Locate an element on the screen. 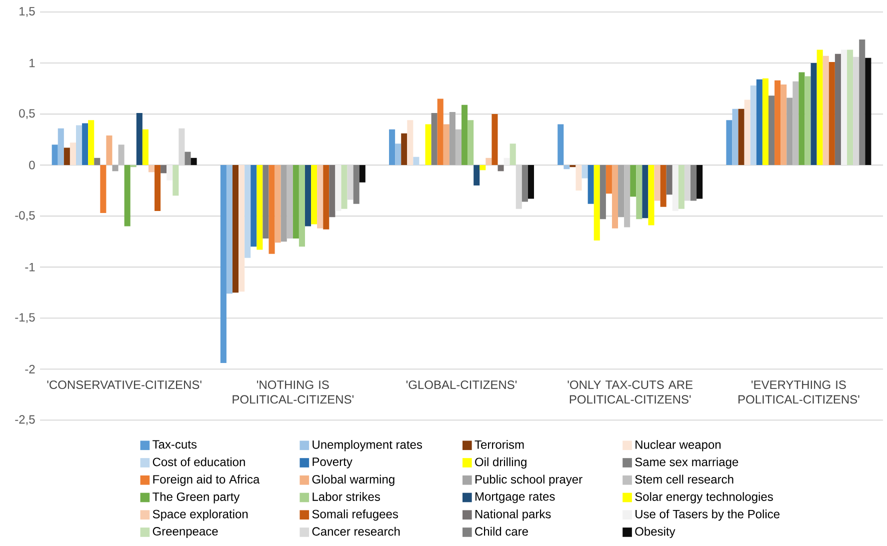 The image size is (887, 546). legend-label: Somali refugees is located at coordinates (355, 515).